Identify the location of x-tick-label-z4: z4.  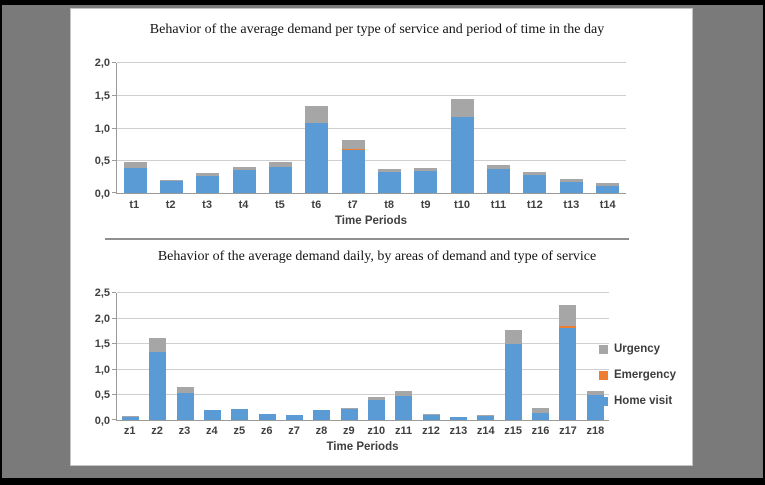
(212, 431).